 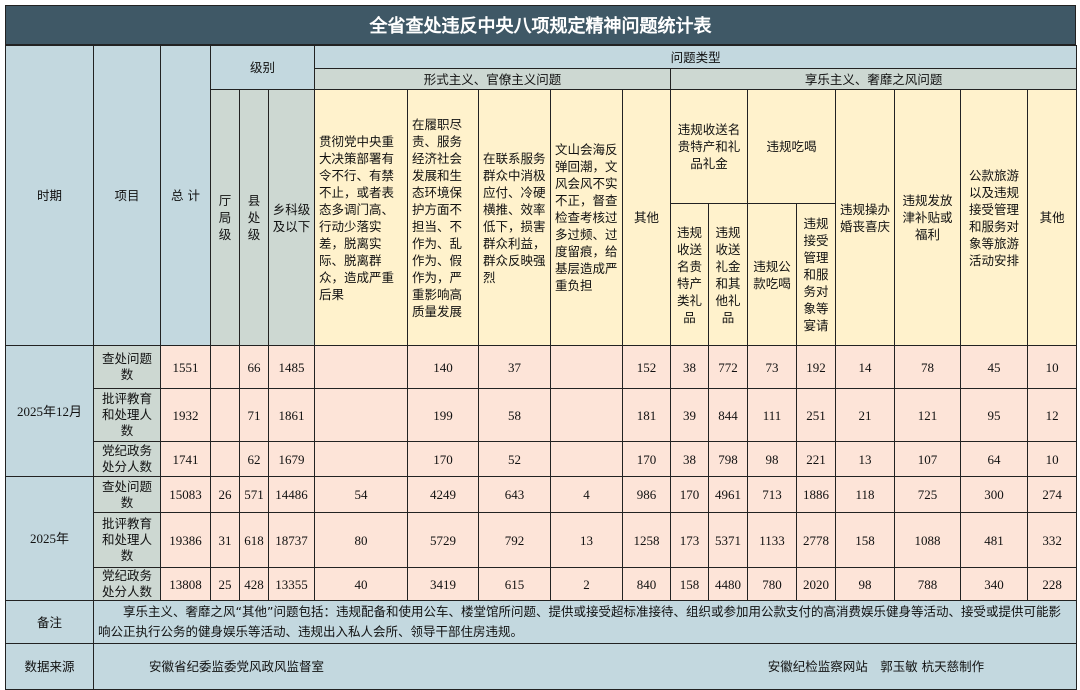 I want to click on value-cell: 1088, so click(x=928, y=540).